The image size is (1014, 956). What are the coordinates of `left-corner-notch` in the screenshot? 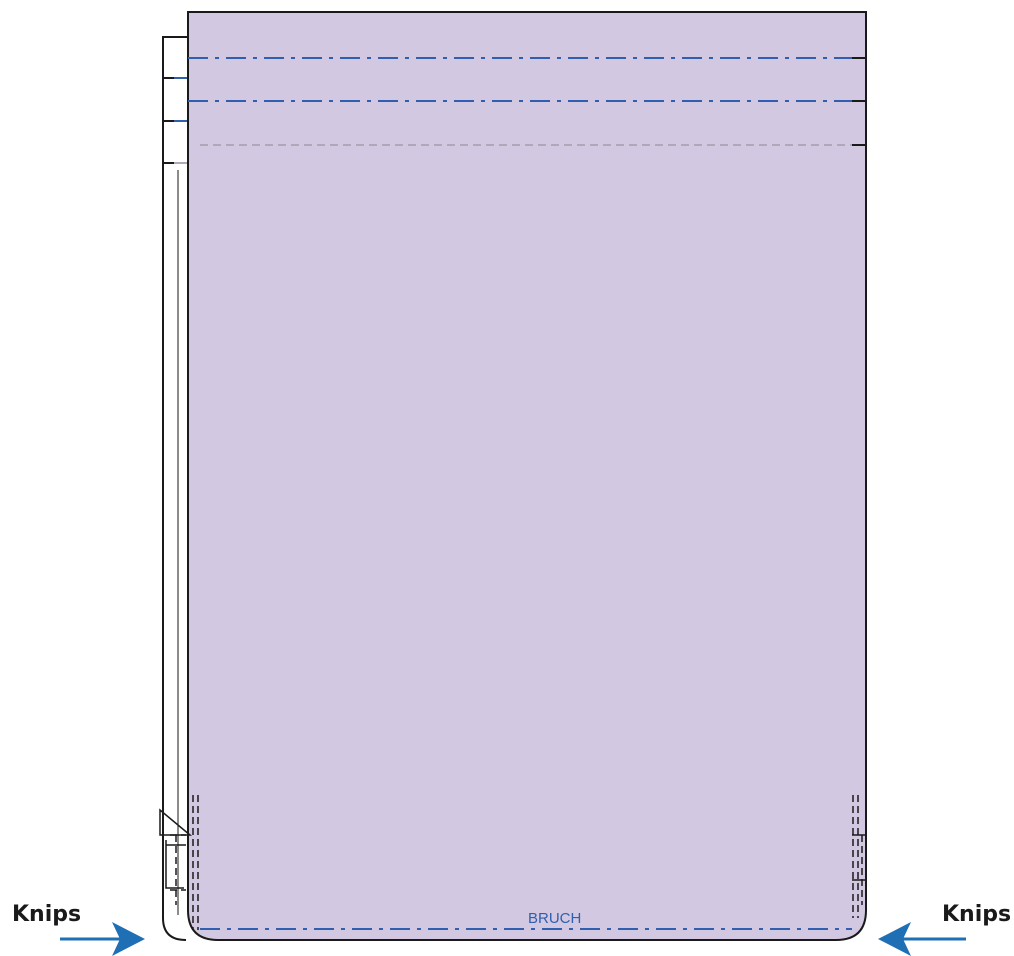 It's located at (176, 848).